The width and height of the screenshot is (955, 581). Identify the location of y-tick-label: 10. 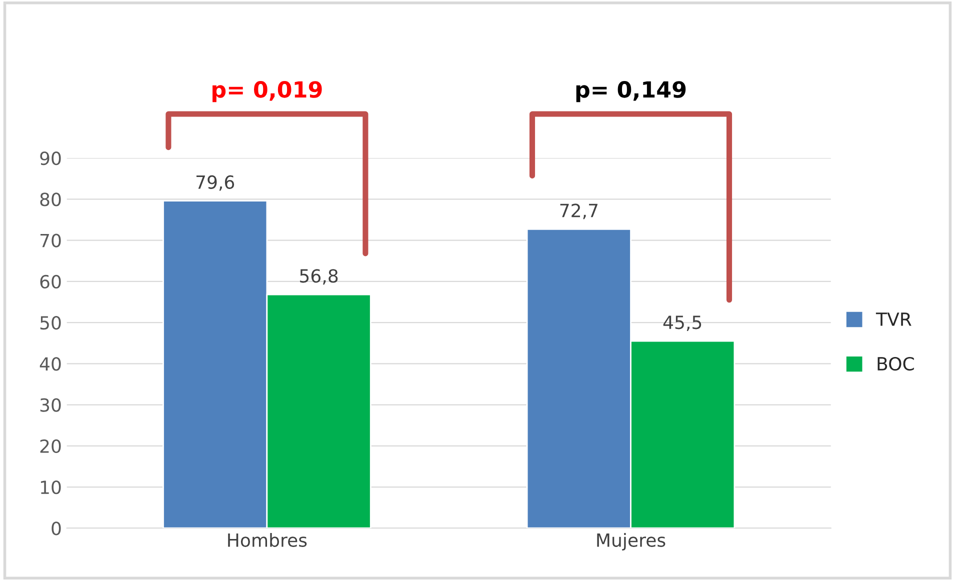
(50, 487).